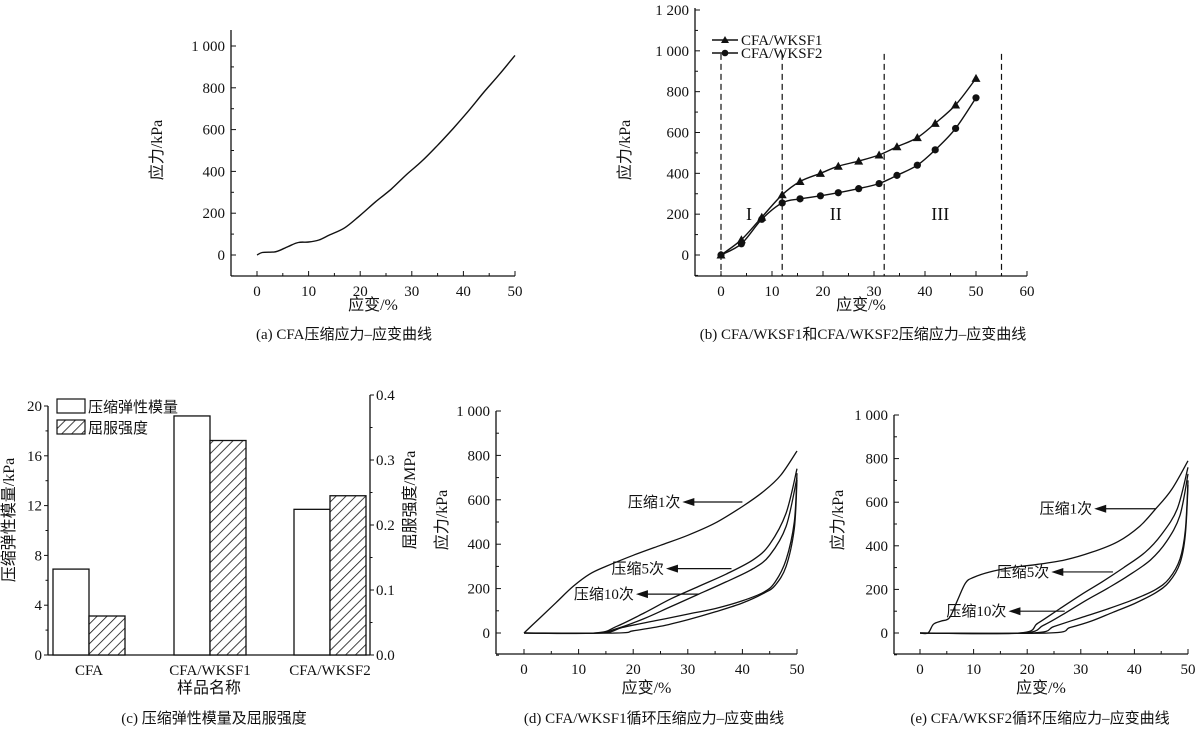  What do you see at coordinates (133, 407) in the screenshot?
I see `legend-label-modulus: 压缩弹性模量` at bounding box center [133, 407].